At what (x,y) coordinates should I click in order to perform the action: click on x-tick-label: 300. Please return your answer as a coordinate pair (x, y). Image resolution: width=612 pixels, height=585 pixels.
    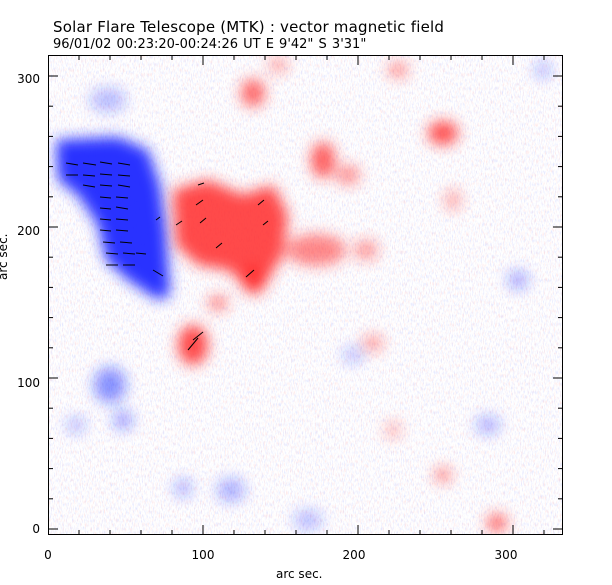
    Looking at the image, I should click on (506, 555).